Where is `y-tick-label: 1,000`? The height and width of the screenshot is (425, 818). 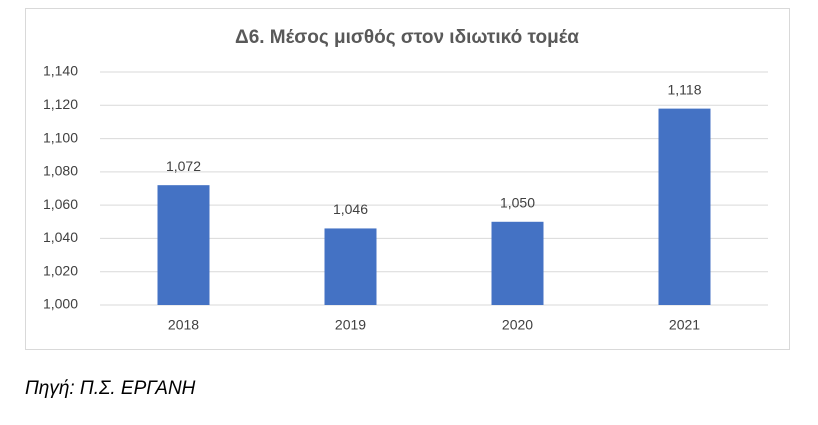
y-tick-label: 1,000 is located at coordinates (60, 304).